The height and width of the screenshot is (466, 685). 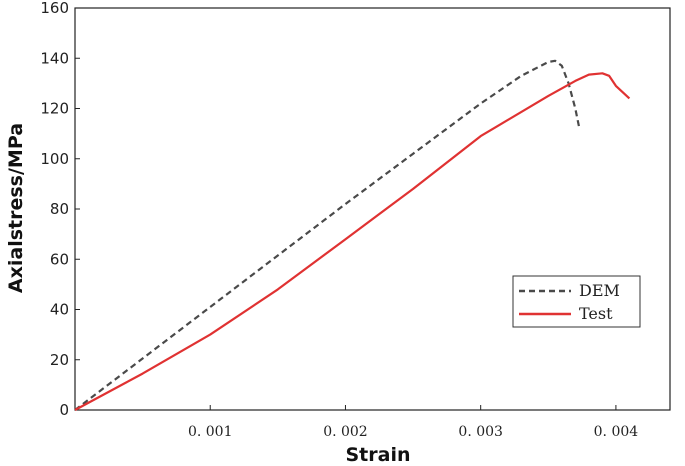 I want to click on x-tick-label: 0. 003, so click(x=480, y=432).